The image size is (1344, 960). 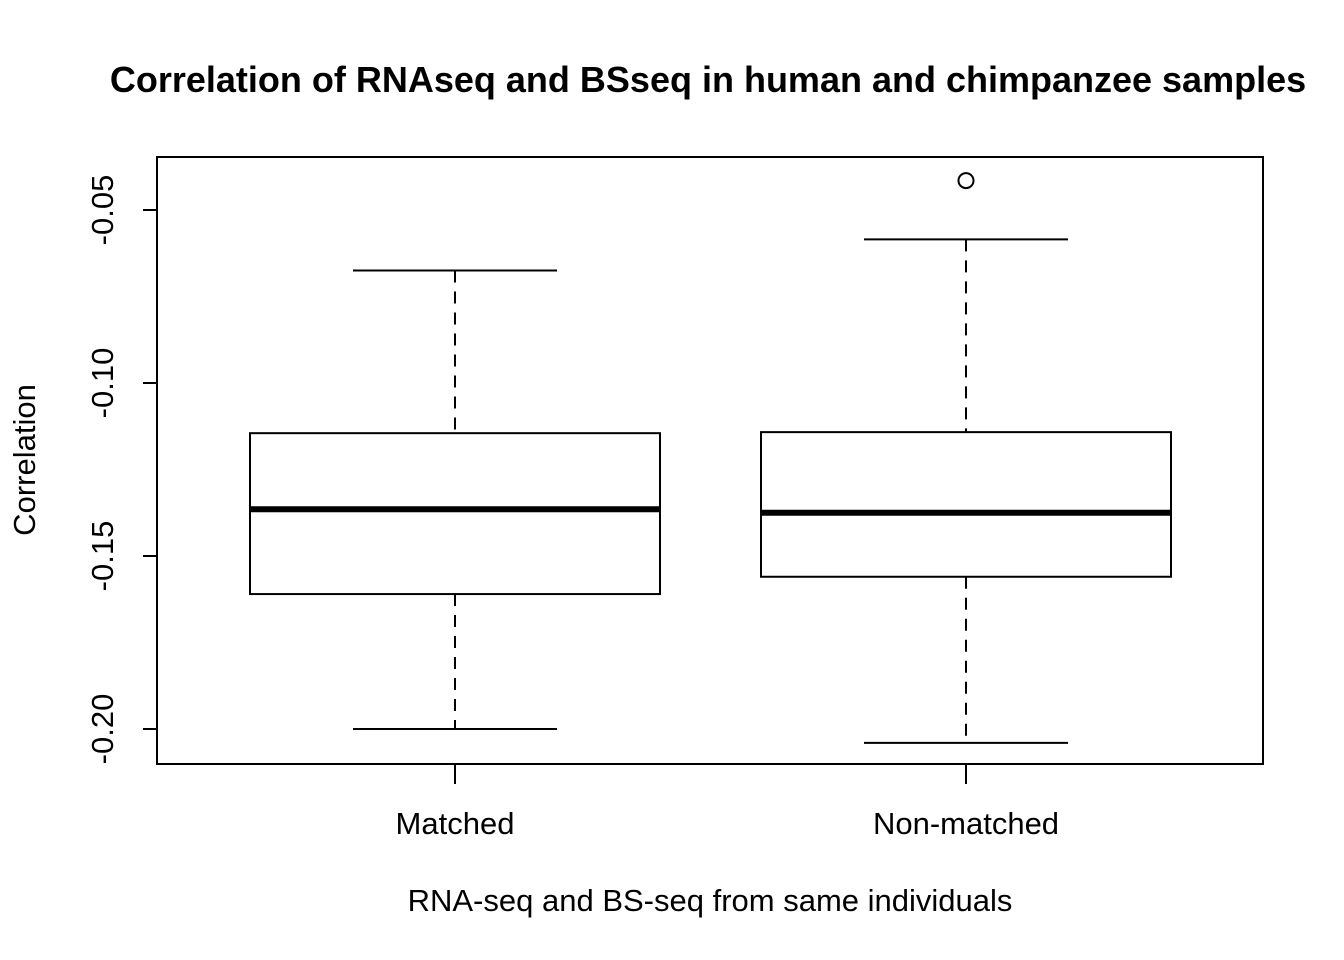 What do you see at coordinates (102, 383) in the screenshot?
I see `y-tick-label: -0.10` at bounding box center [102, 383].